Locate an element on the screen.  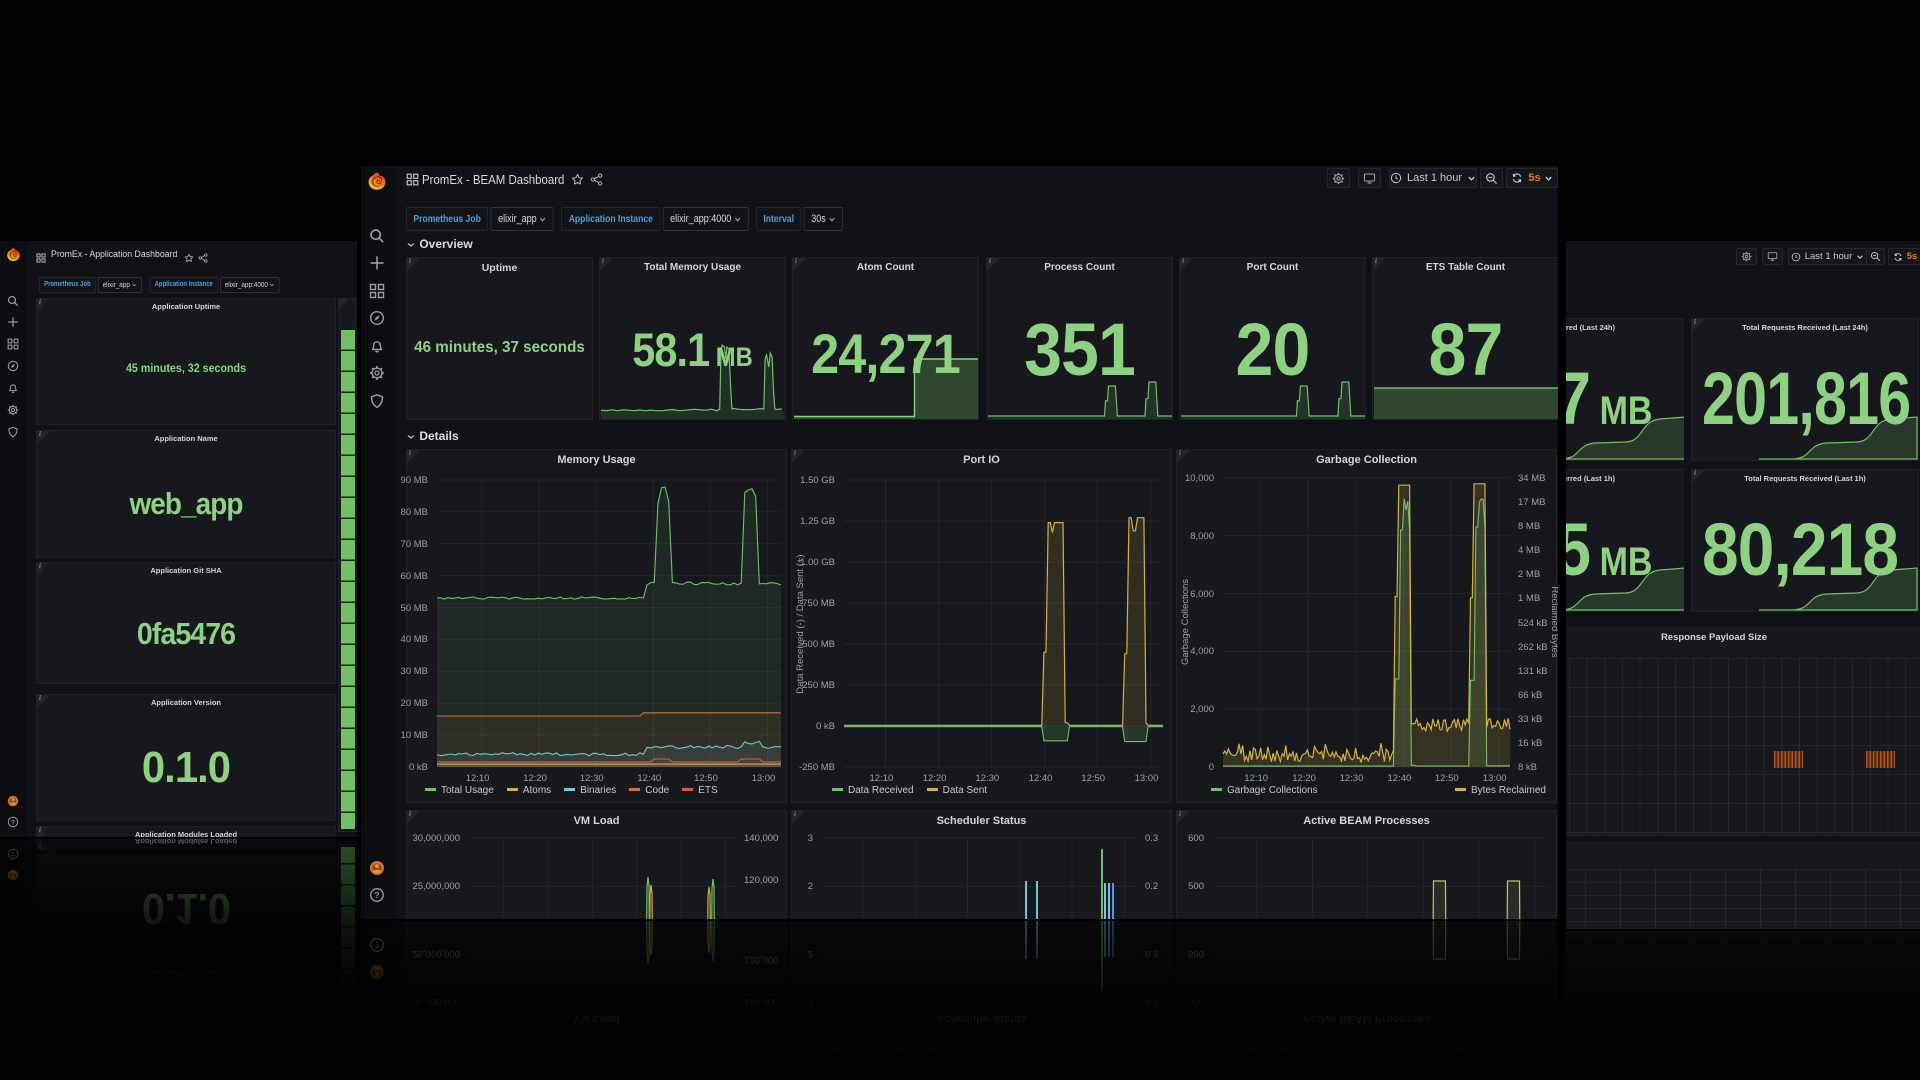
svg-text: Garbage Collections is located at coordinates (1185, 622).